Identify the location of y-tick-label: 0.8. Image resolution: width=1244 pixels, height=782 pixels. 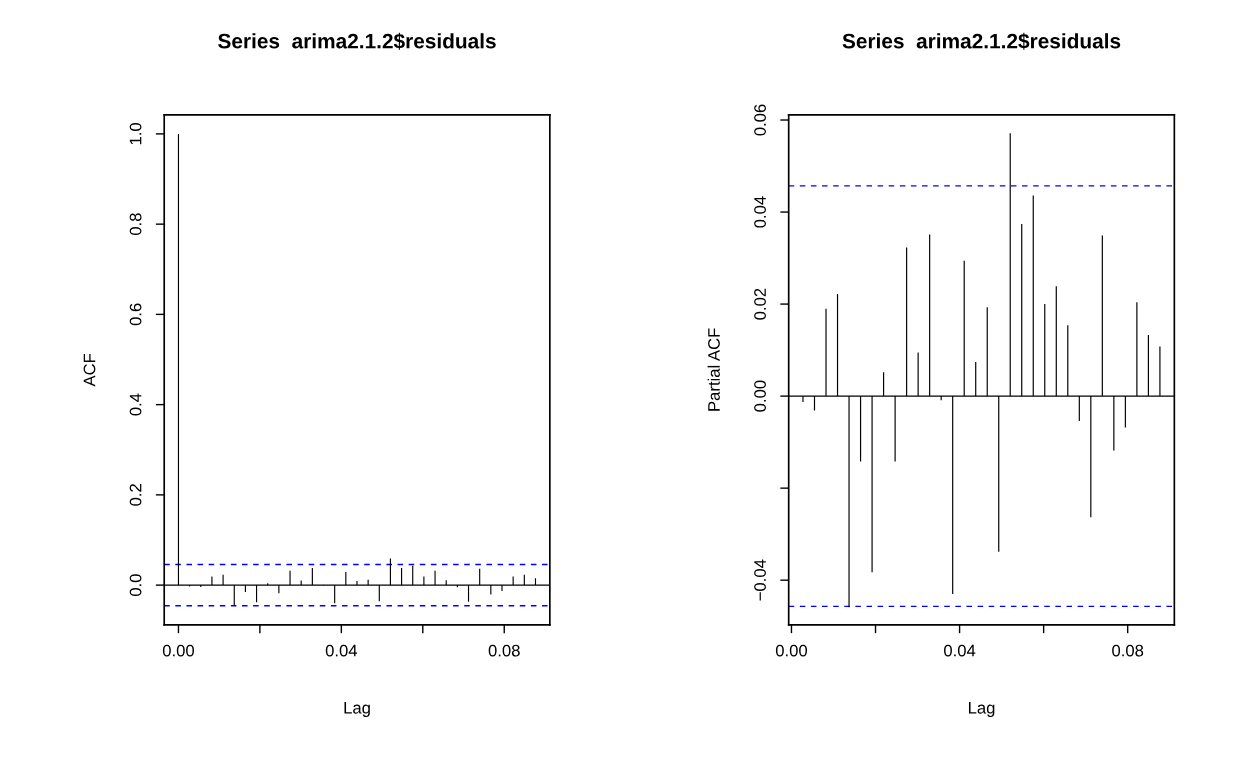
(135, 224).